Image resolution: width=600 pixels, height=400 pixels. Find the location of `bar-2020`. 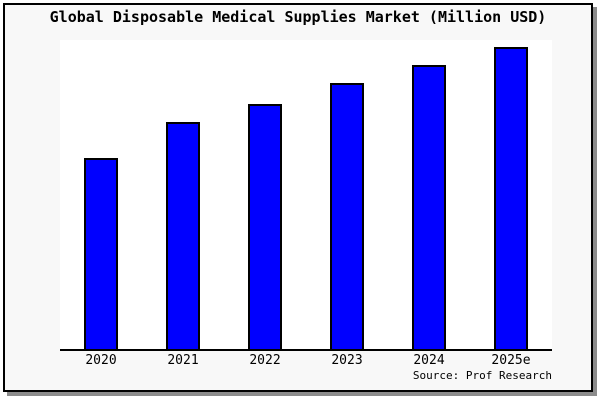

bar-2020 is located at coordinates (101, 253).